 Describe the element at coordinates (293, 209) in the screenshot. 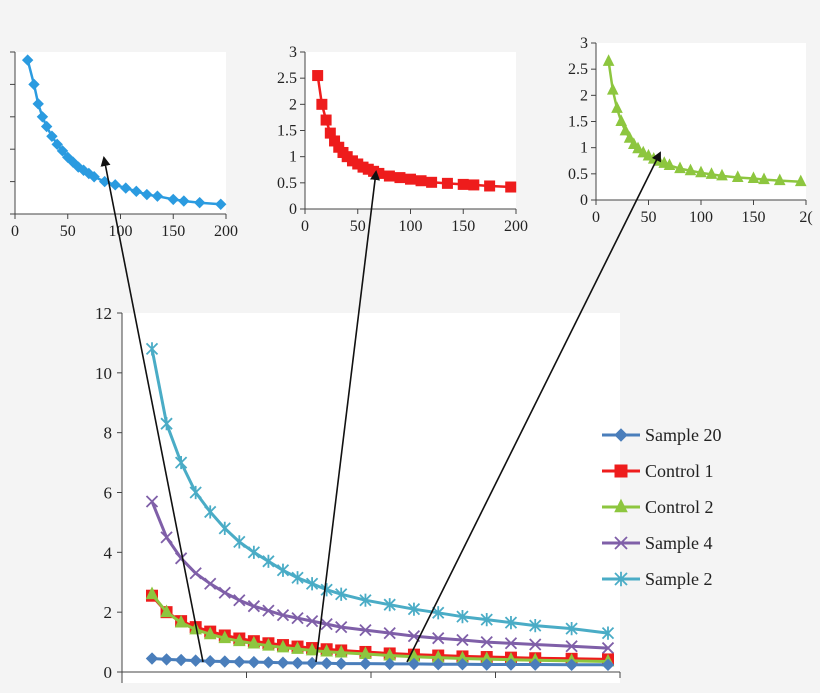

I see `inset-y-tick-label: 0` at that location.